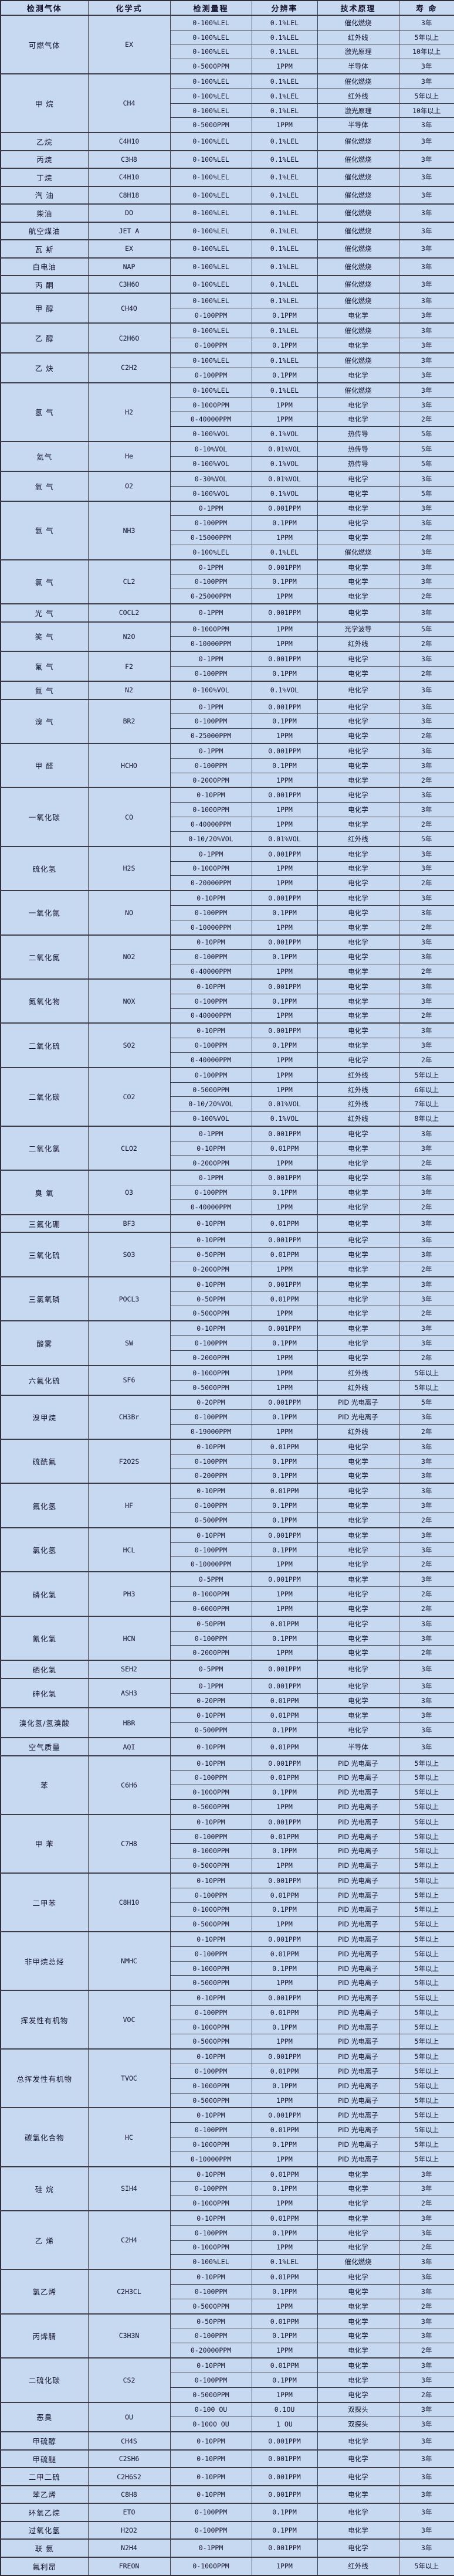 The height and width of the screenshot is (2576, 454). What do you see at coordinates (284, 1701) in the screenshot?
I see `resolution-cell: 0.01PPM` at bounding box center [284, 1701].